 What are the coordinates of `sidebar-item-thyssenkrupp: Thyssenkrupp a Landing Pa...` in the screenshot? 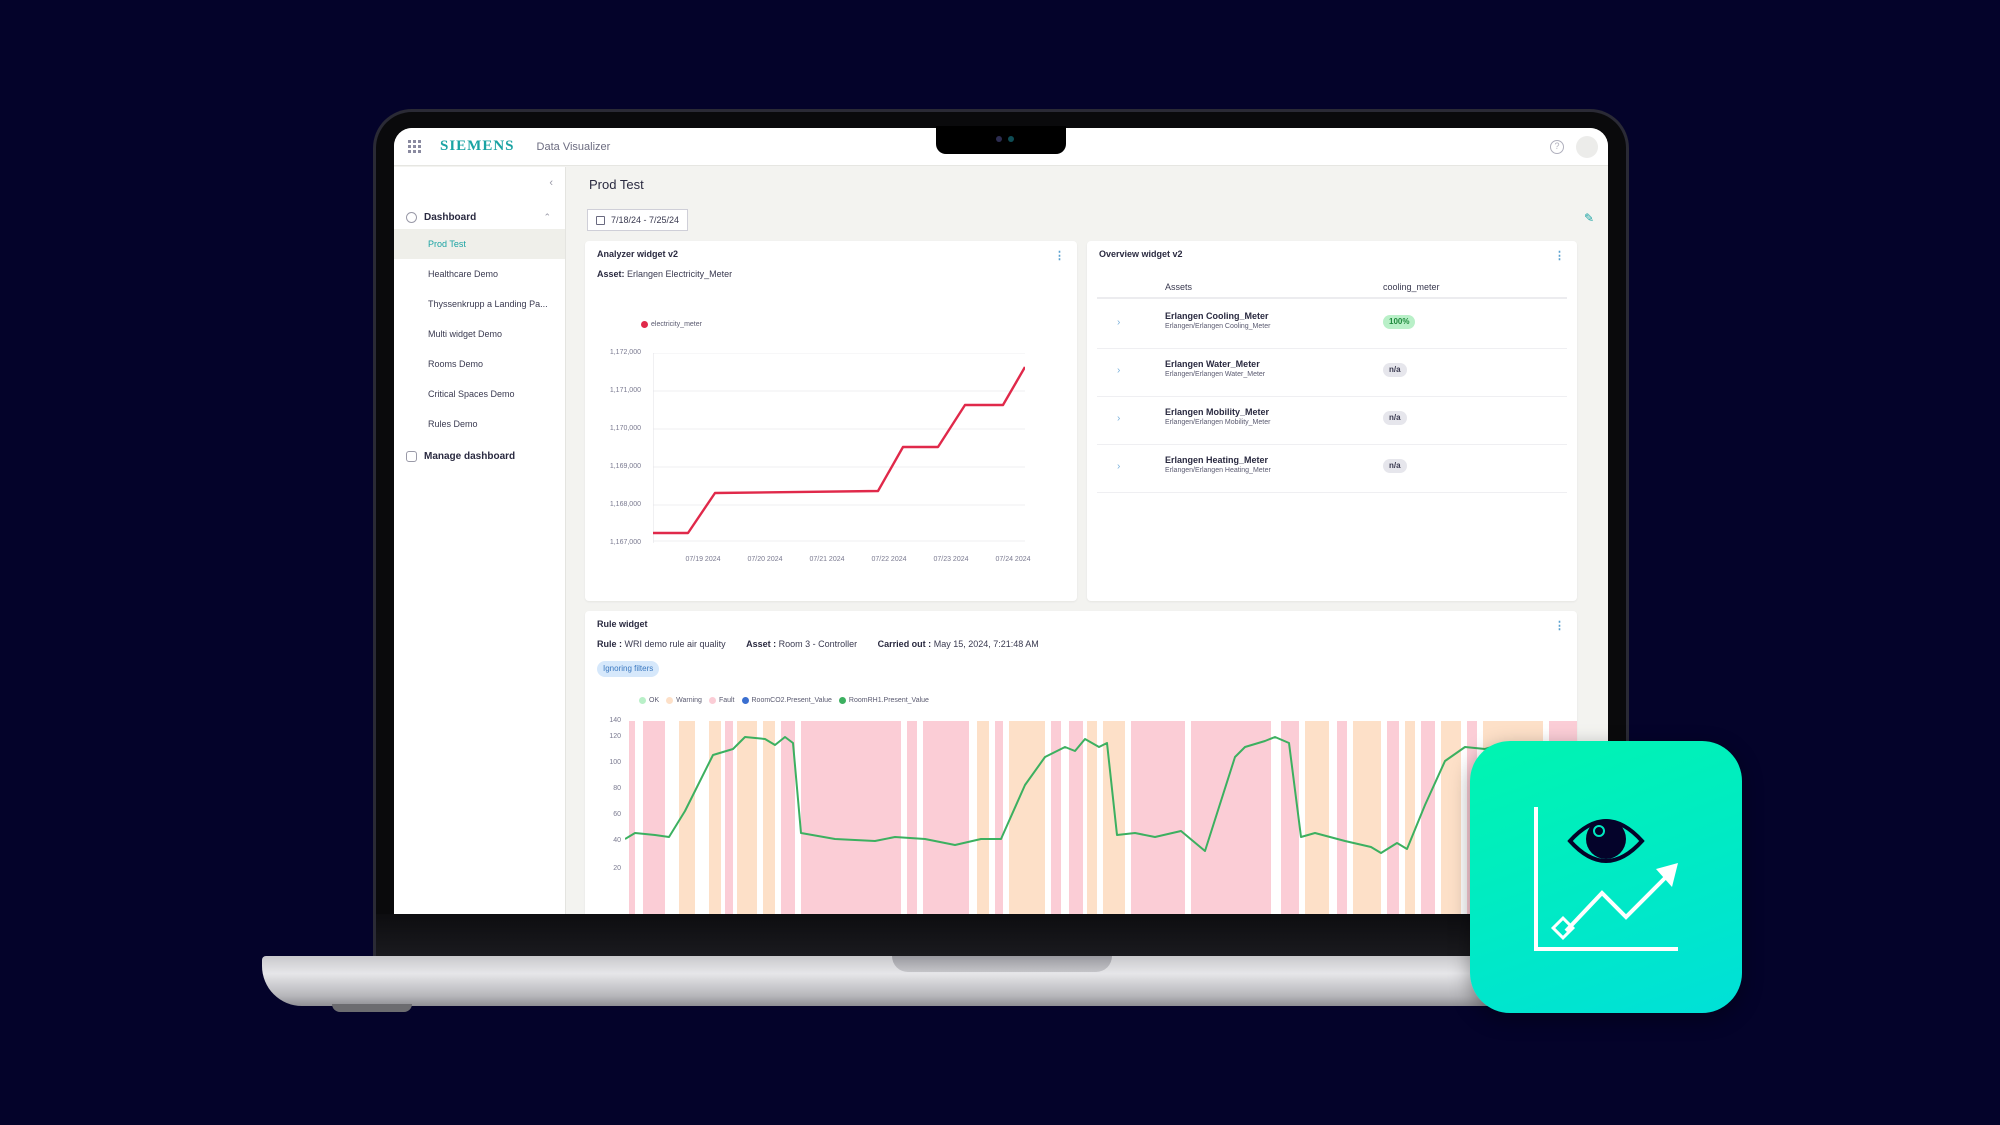 It's located at (488, 304).